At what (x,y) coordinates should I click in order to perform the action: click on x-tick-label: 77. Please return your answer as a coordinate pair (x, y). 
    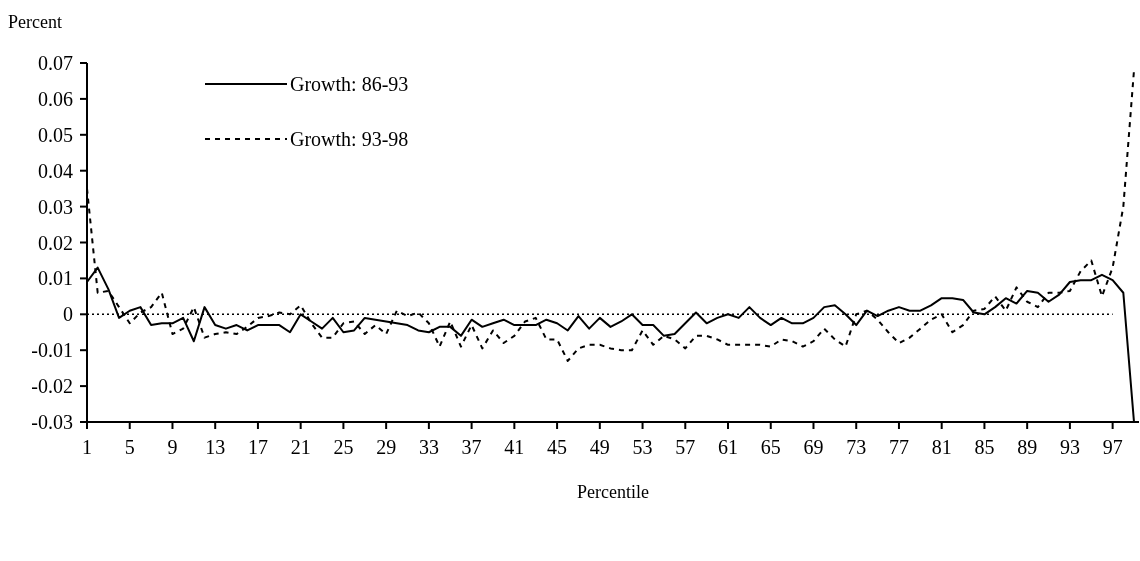
    Looking at the image, I should click on (898, 447).